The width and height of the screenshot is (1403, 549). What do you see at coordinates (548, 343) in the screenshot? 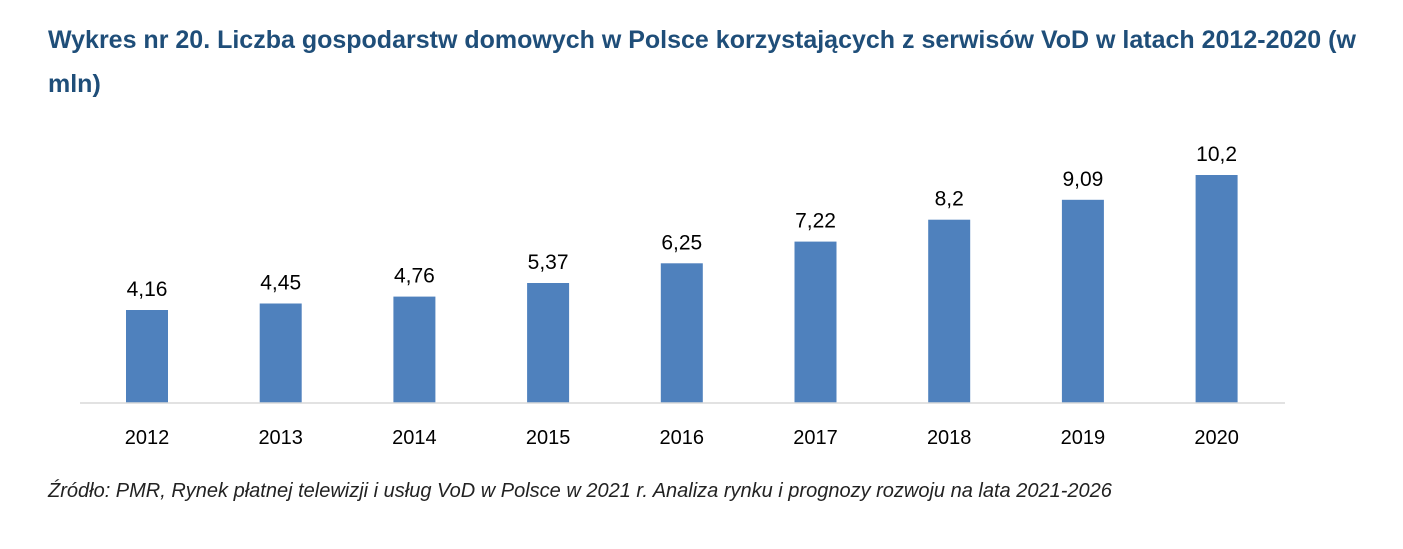
I see `bar-2015` at bounding box center [548, 343].